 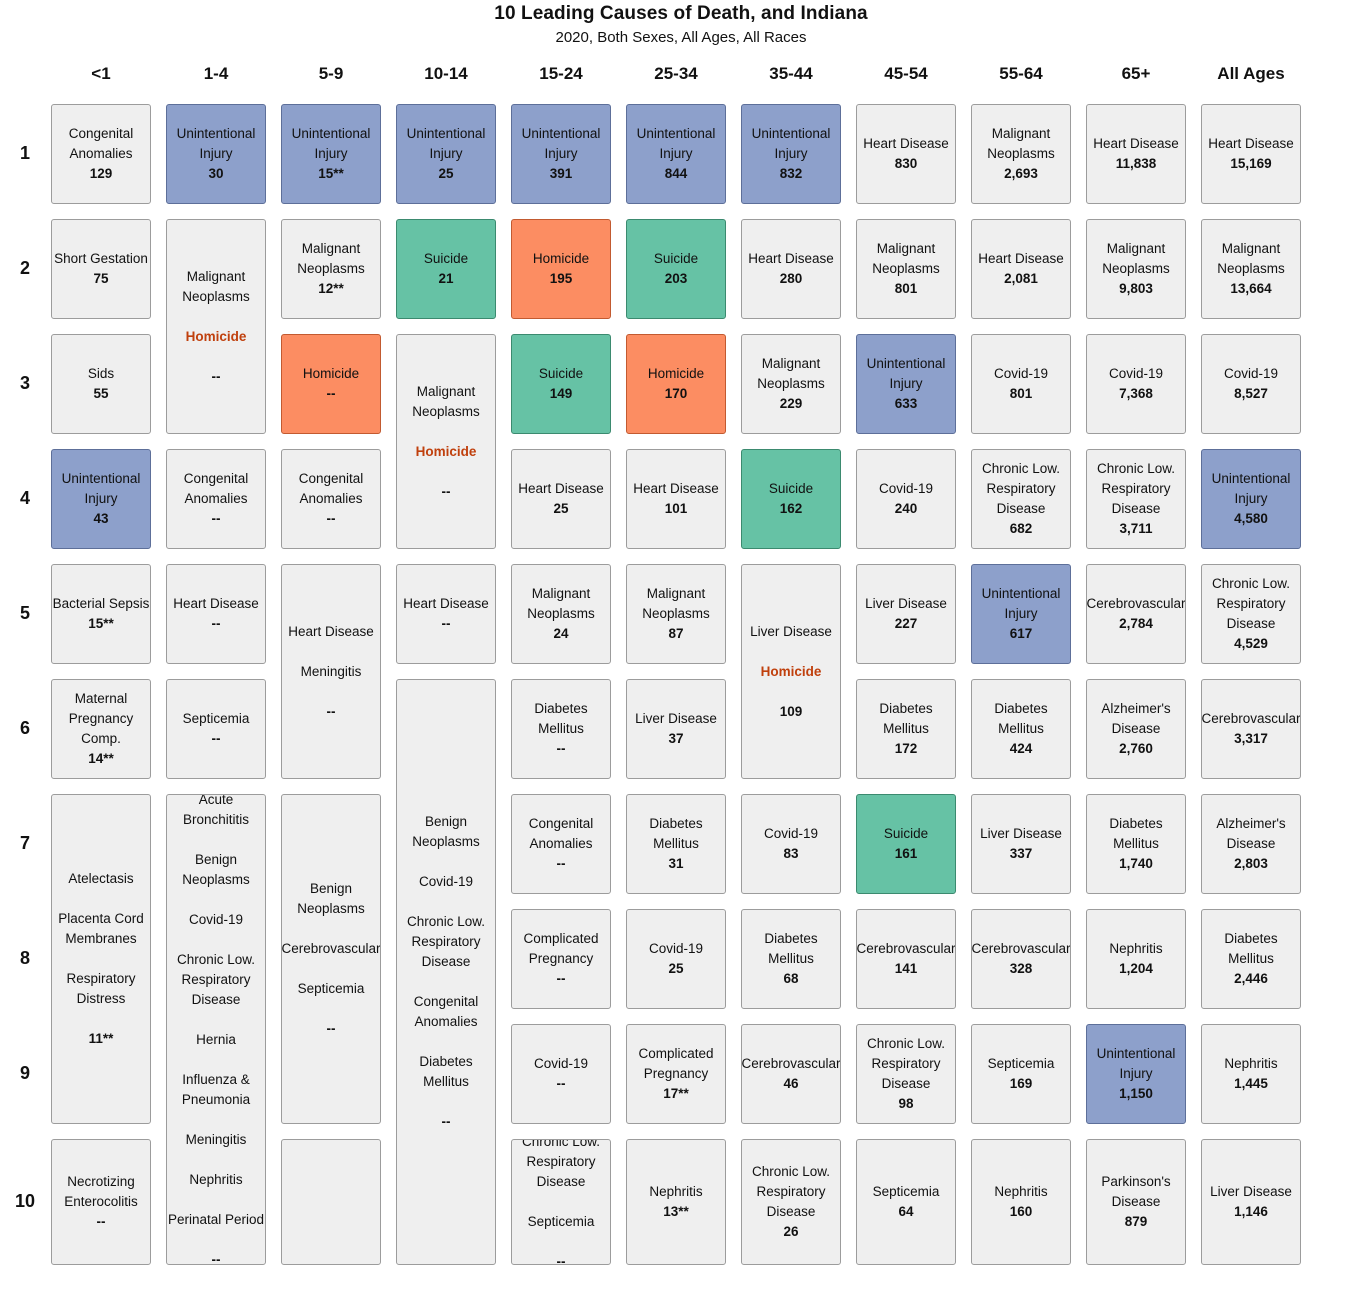 What do you see at coordinates (1136, 1093) in the screenshot?
I see `death-count: 1,150` at bounding box center [1136, 1093].